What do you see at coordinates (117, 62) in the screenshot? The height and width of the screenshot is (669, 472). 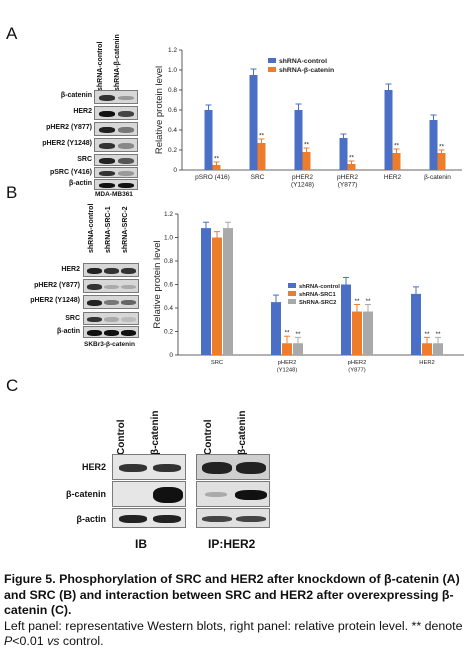 I see `panel-a-lane-label: shRNA-β-catenin` at bounding box center [117, 62].